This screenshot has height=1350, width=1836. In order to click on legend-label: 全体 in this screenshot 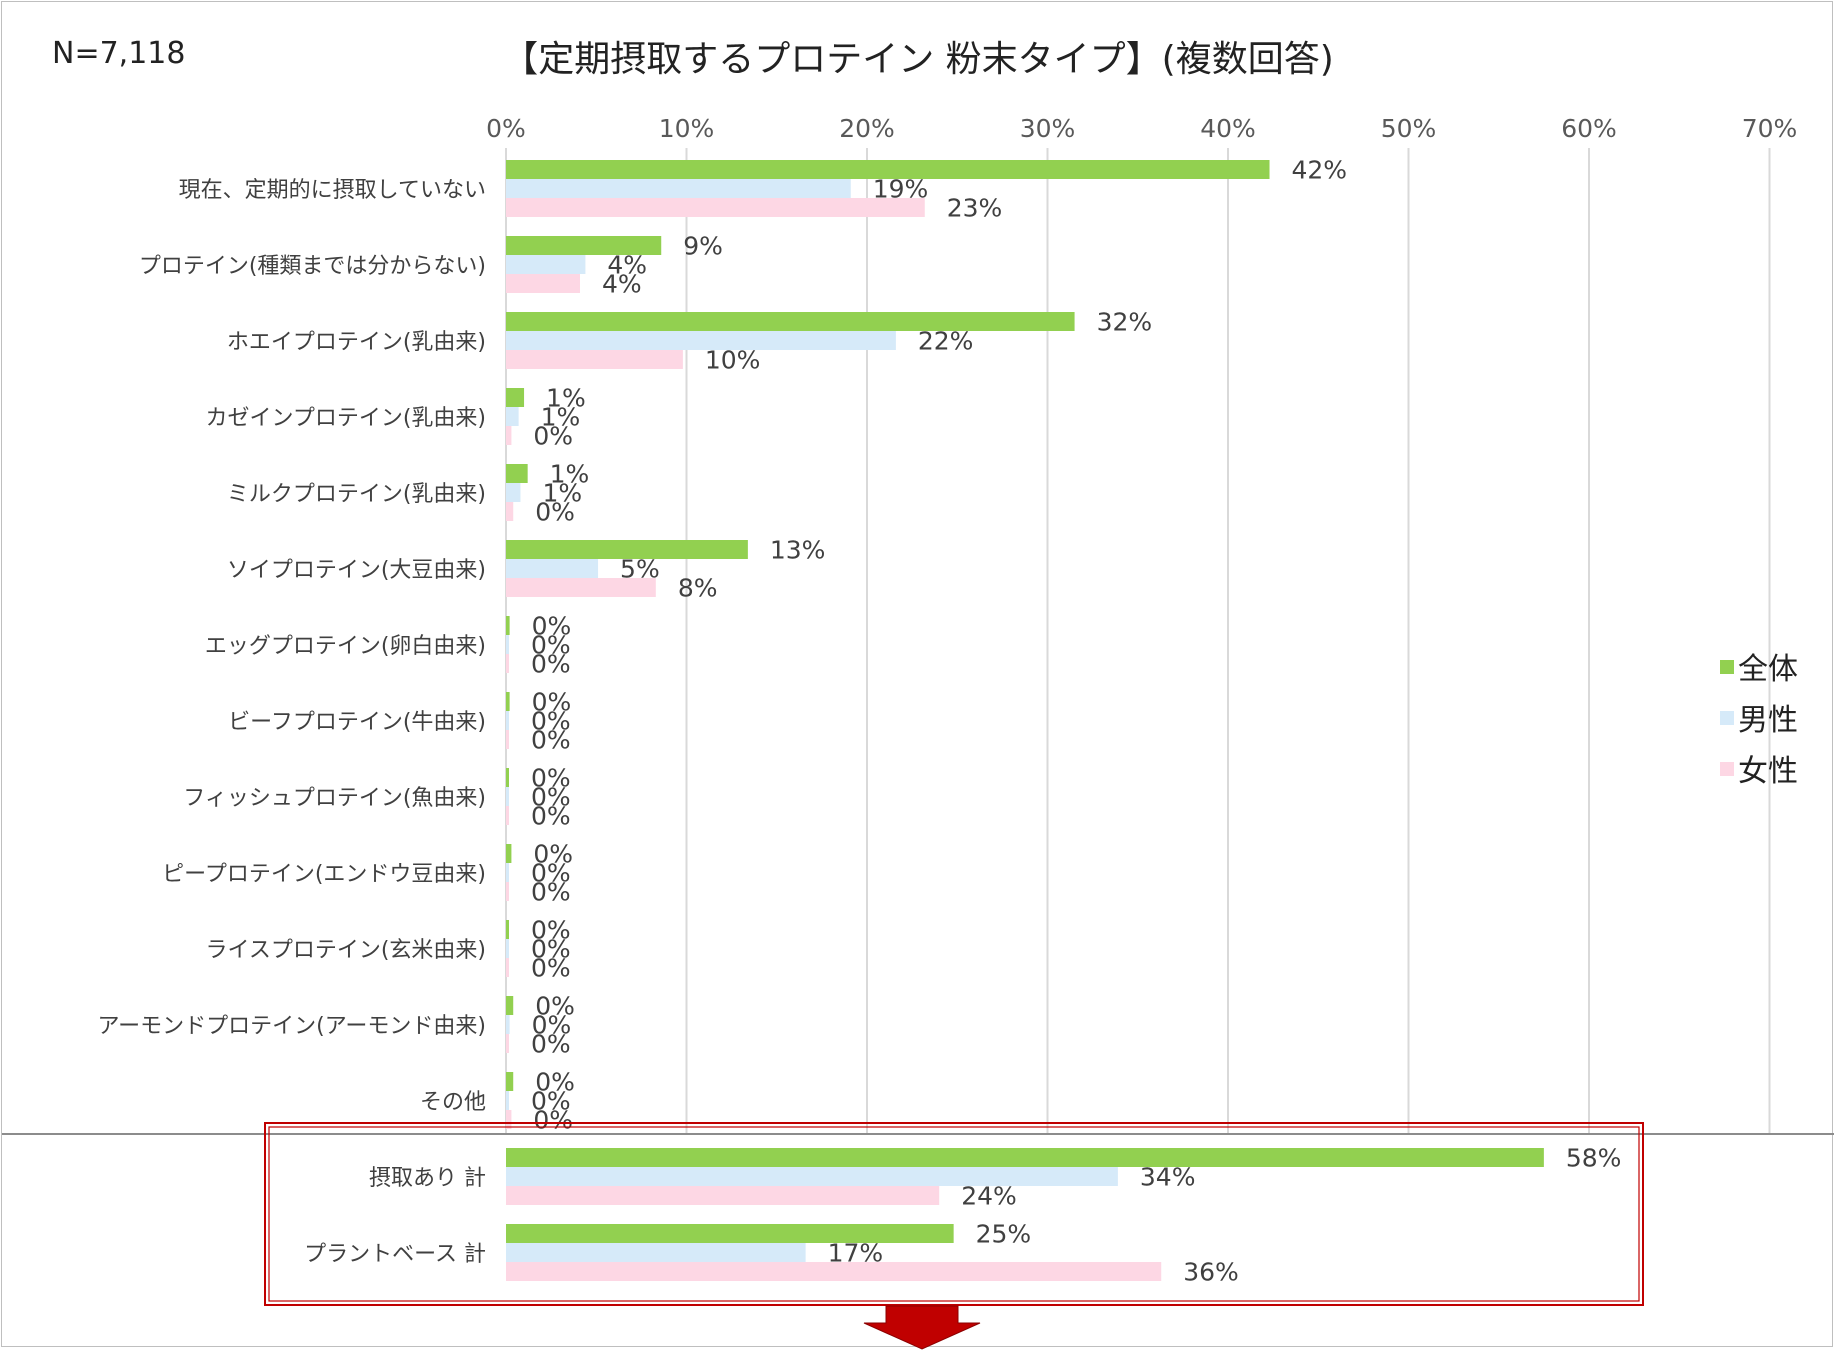, I will do `click(1768, 669)`.